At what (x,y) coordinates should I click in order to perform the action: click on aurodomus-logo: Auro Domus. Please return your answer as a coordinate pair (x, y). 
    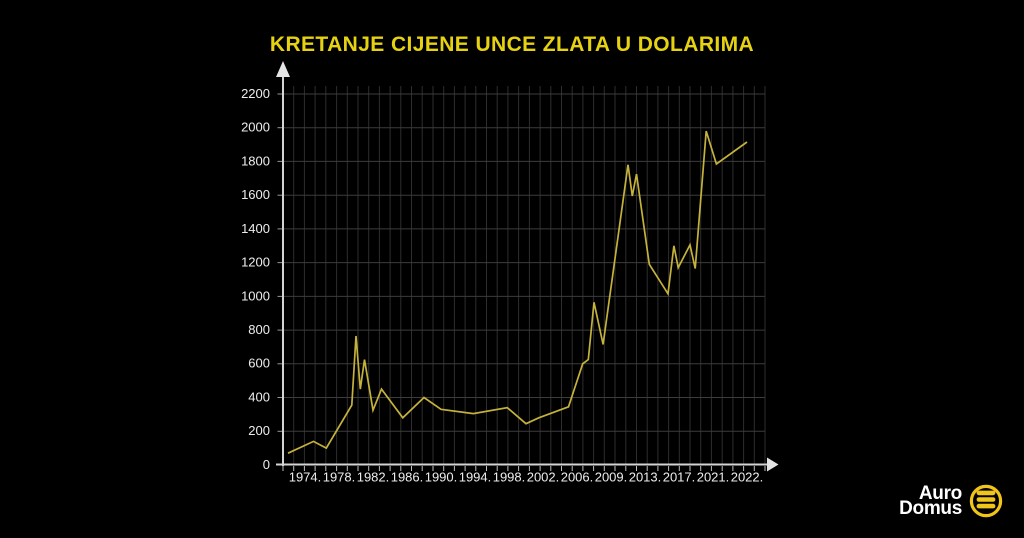
    Looking at the image, I should click on (951, 501).